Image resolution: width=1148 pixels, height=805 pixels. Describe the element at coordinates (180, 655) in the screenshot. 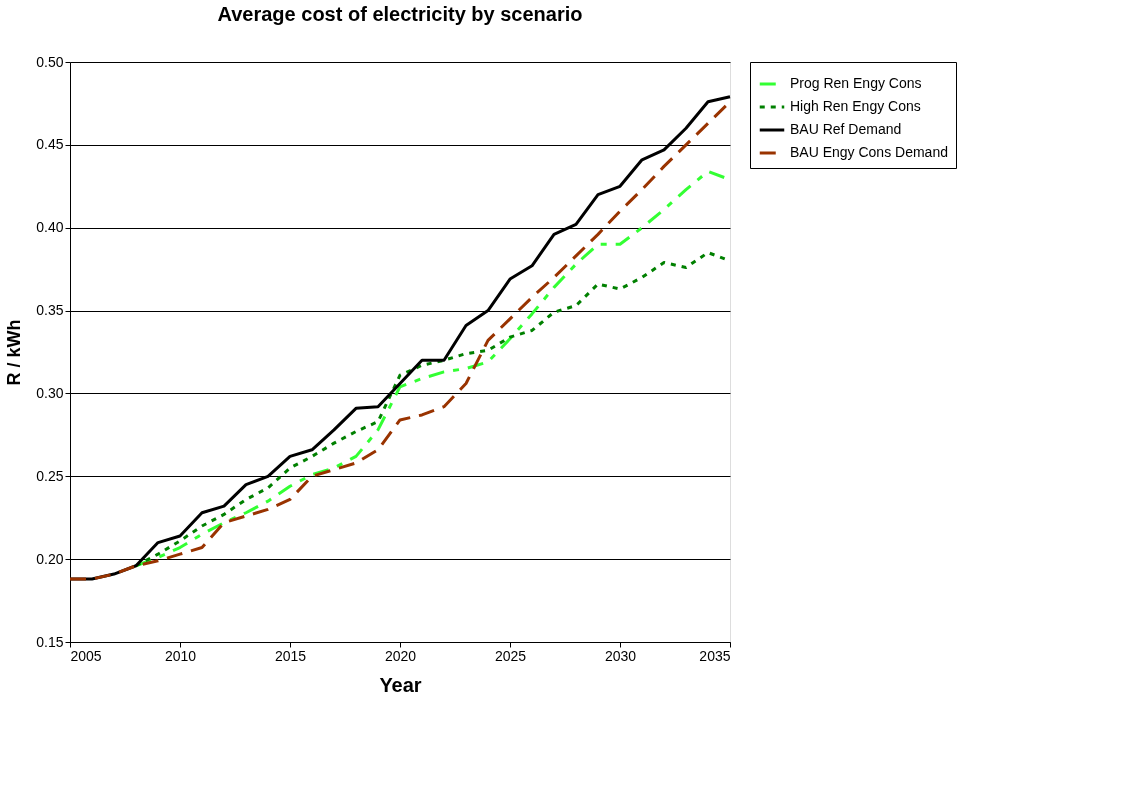

I see `x-tick-label: 2010` at that location.